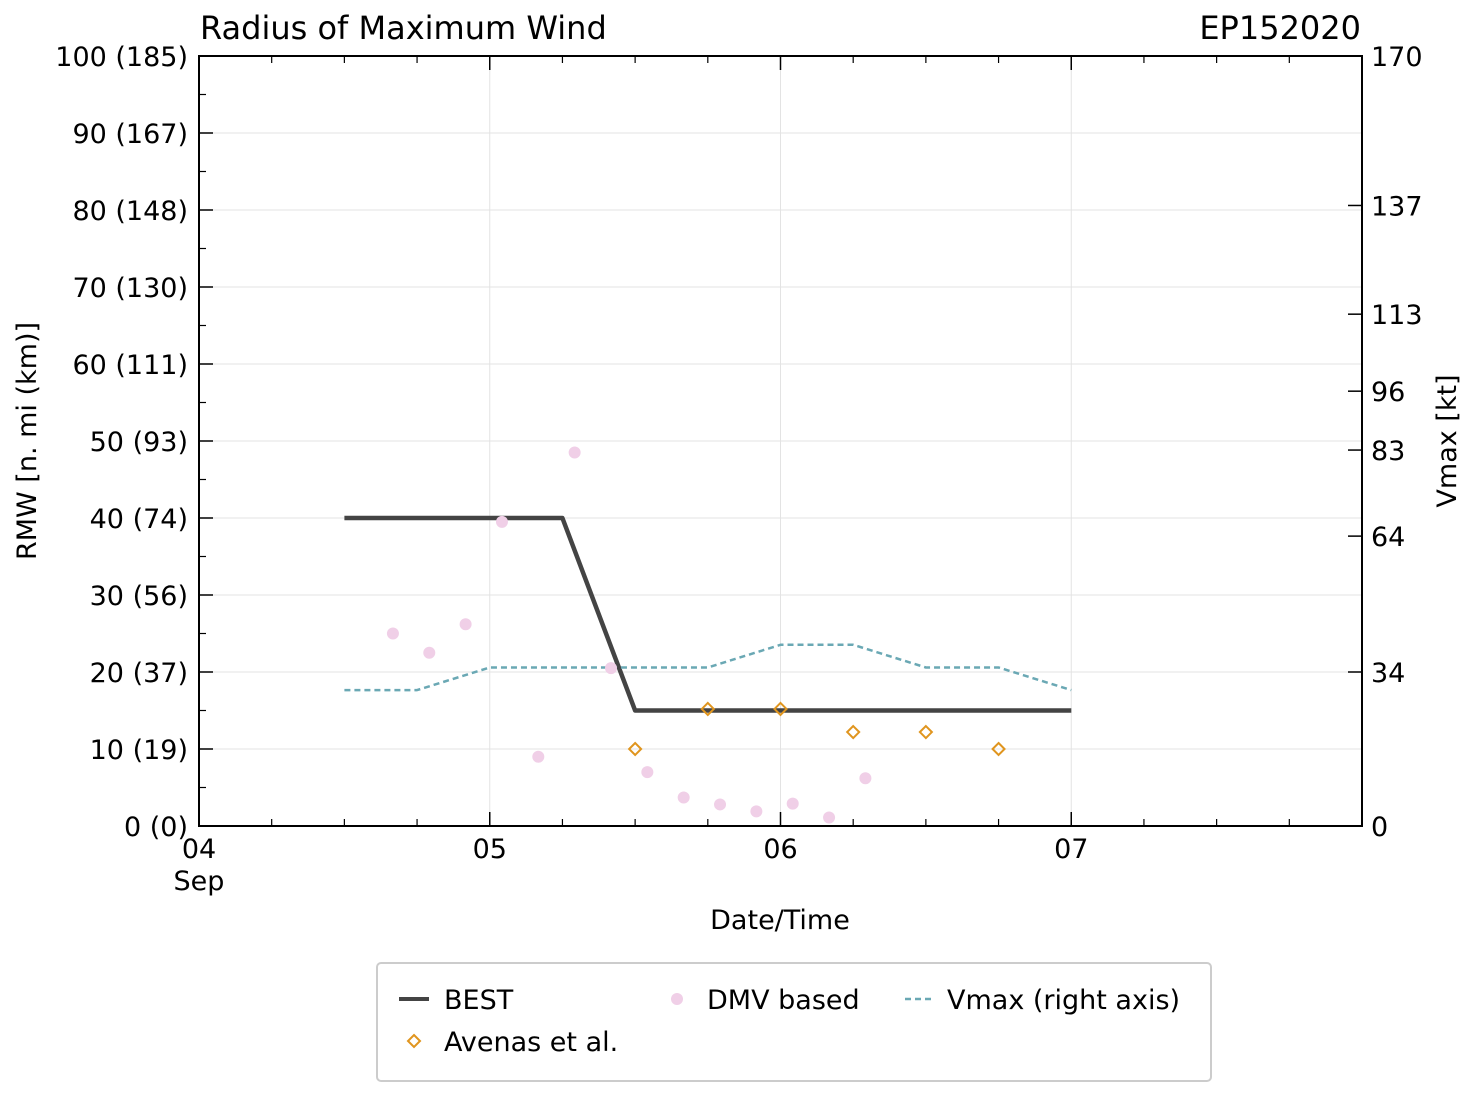  Describe the element at coordinates (139, 750) in the screenshot. I see `y-tick-label: 10 (19)` at that location.